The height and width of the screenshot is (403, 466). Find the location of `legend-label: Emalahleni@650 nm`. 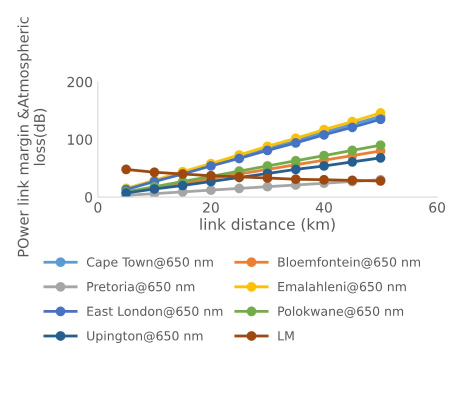

legend-label: Emalahleni@650 nm is located at coordinates (342, 288).